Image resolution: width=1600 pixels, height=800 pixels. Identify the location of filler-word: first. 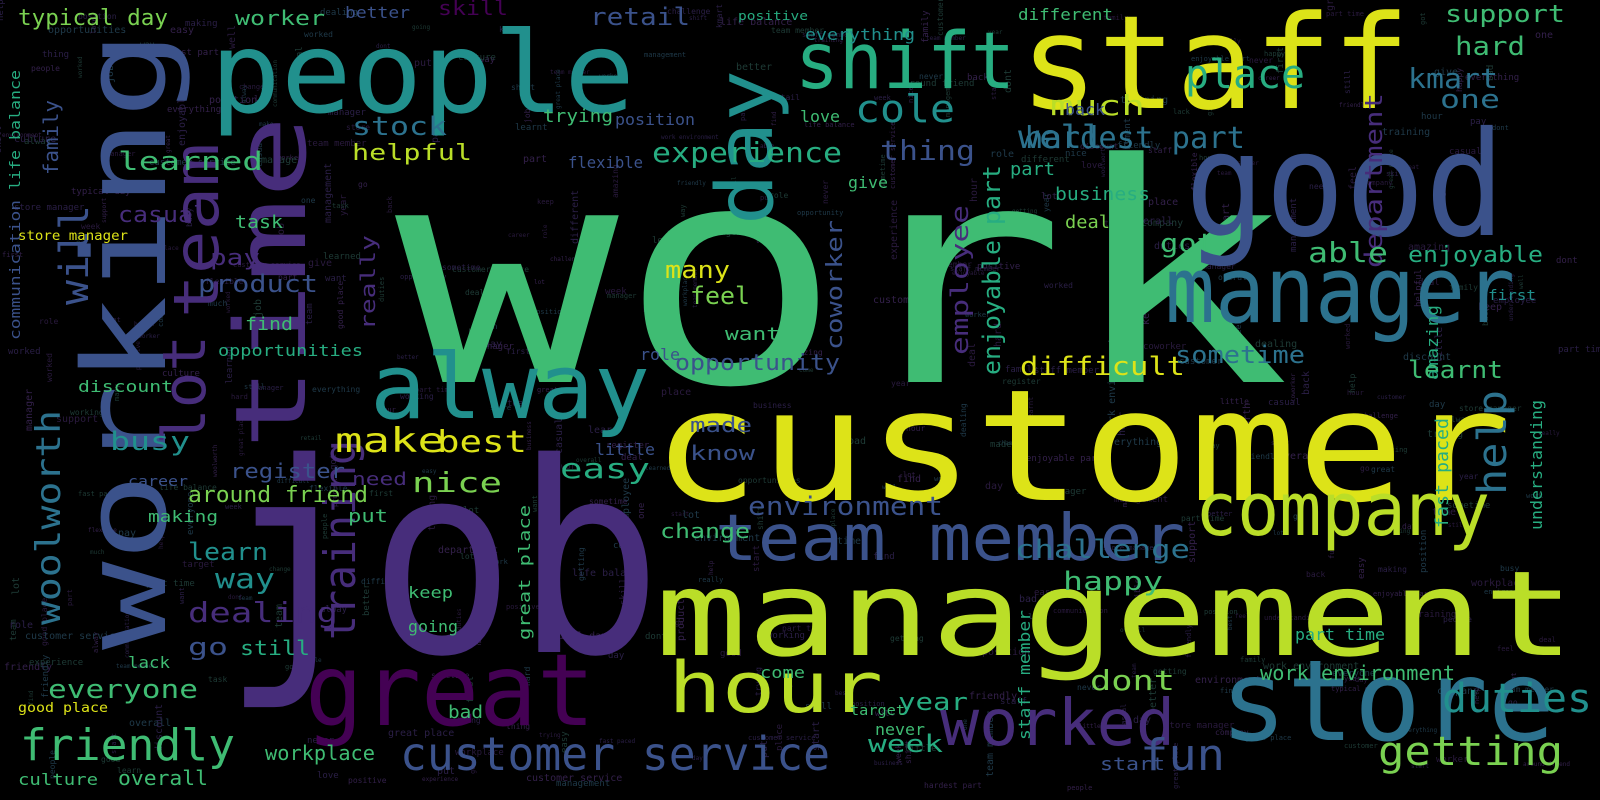
(471, 689).